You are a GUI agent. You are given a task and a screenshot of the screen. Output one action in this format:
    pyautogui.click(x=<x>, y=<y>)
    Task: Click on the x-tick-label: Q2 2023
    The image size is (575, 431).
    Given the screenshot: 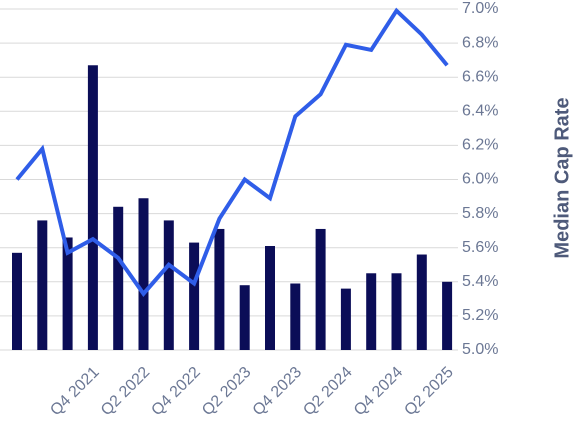 What is the action you would take?
    pyautogui.click(x=227, y=392)
    